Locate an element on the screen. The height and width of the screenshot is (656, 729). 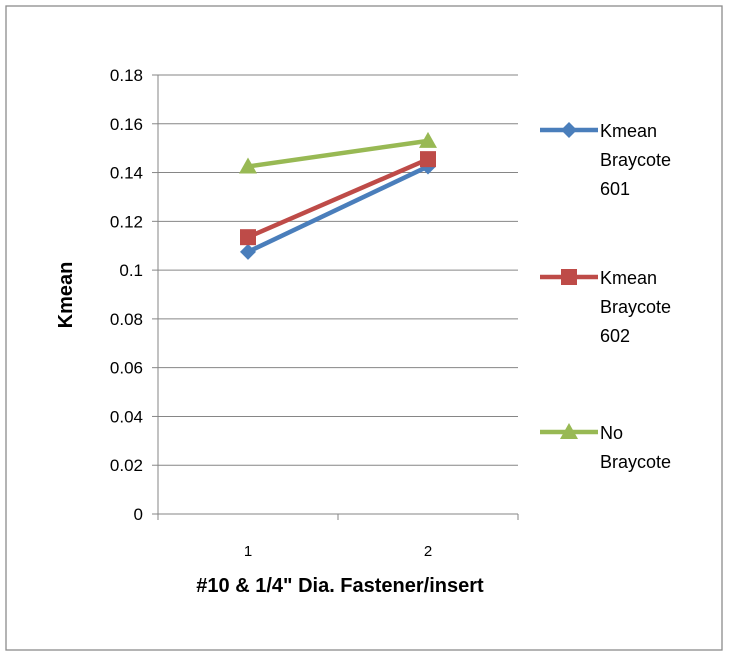
x-tick-label: 1 is located at coordinates (248, 551).